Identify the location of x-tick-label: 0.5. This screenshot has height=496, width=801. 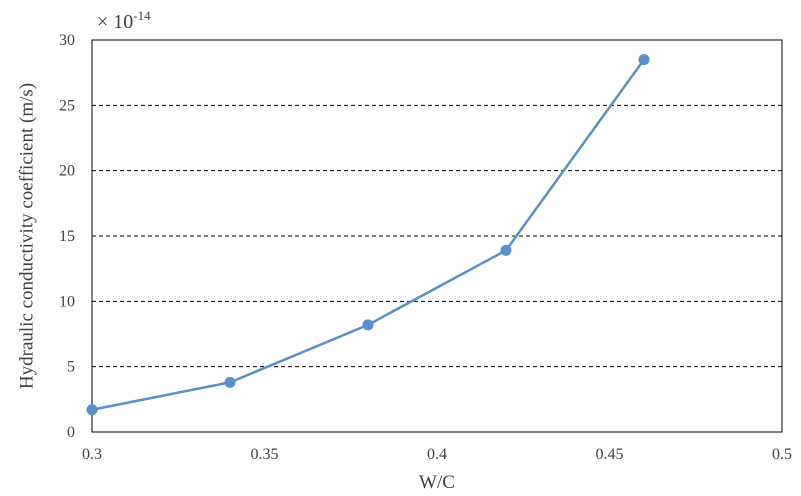
(782, 454).